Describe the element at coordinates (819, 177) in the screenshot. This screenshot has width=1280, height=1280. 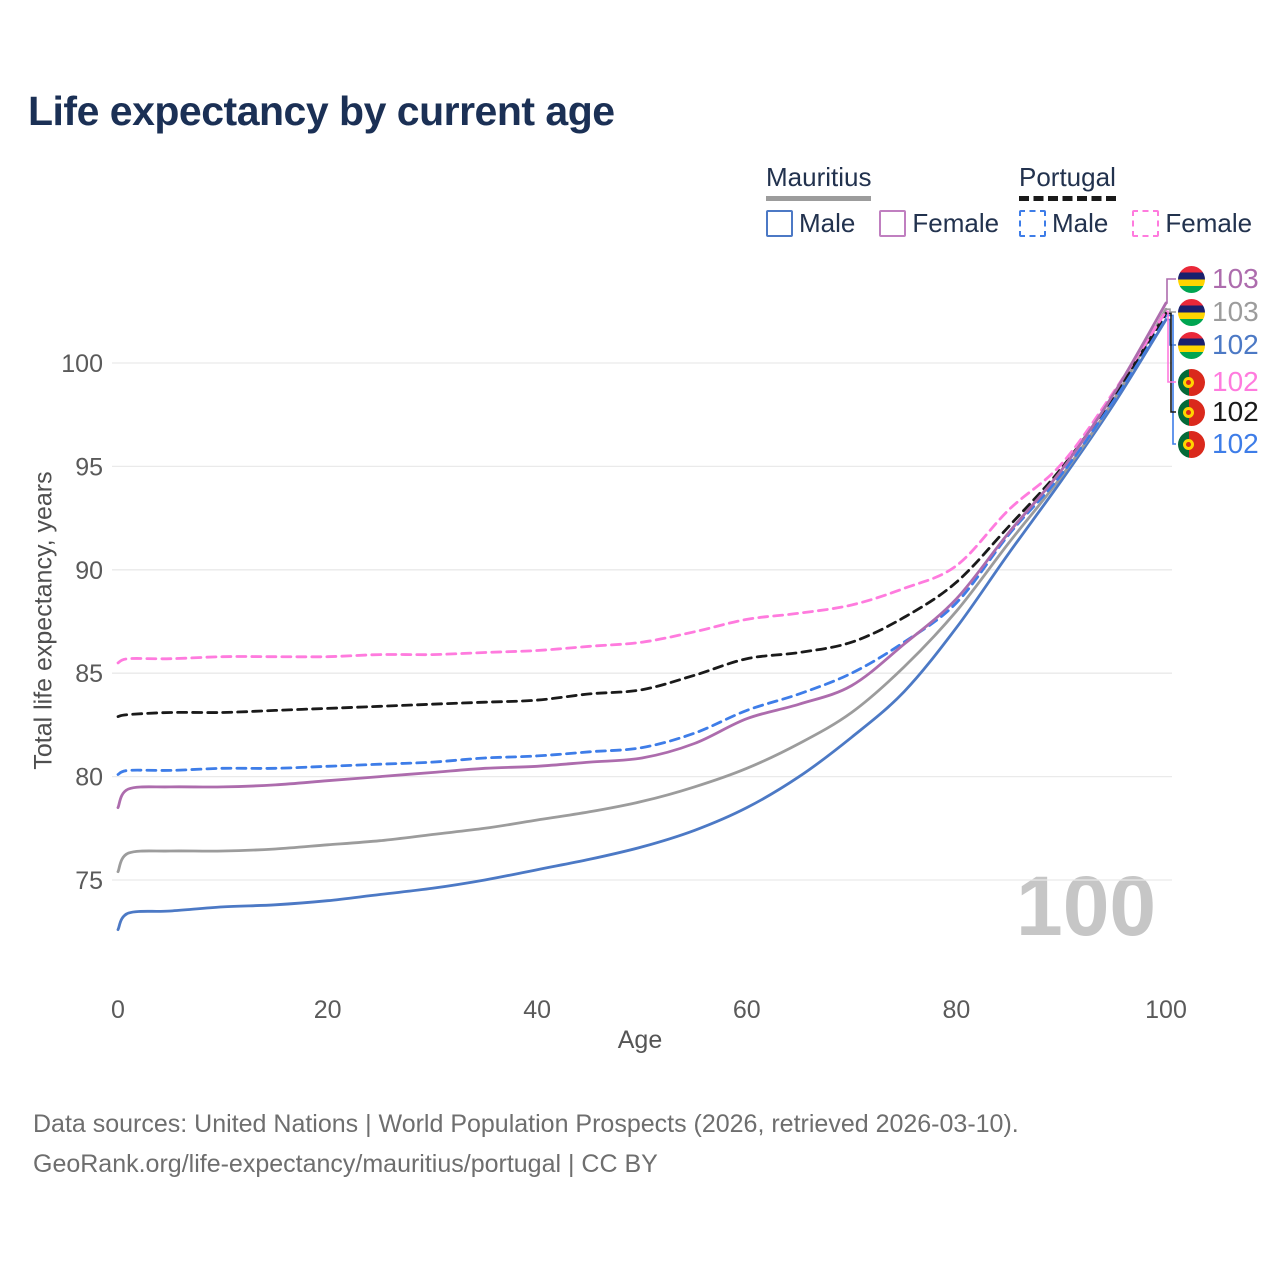
I see `legend-header-label: Mauritius` at that location.